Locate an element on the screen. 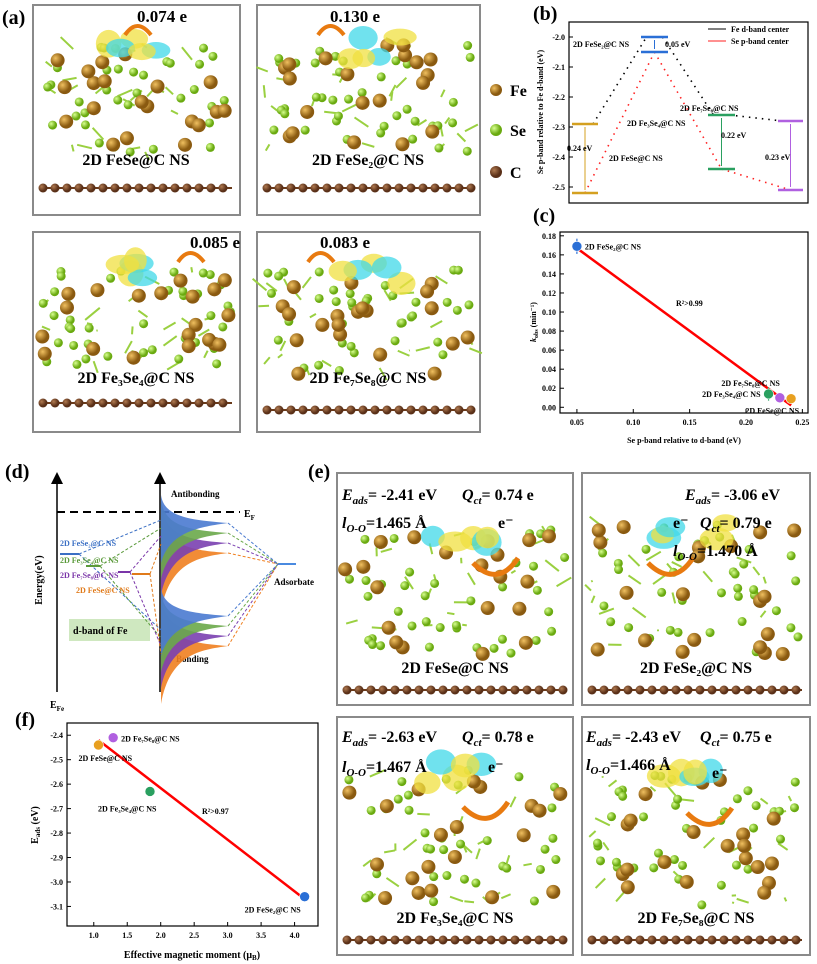 This screenshot has width=817, height=964. structure-panel-a-4: 0.083 e 2D Fe₇Se₈@C NS is located at coordinates (367, 332).